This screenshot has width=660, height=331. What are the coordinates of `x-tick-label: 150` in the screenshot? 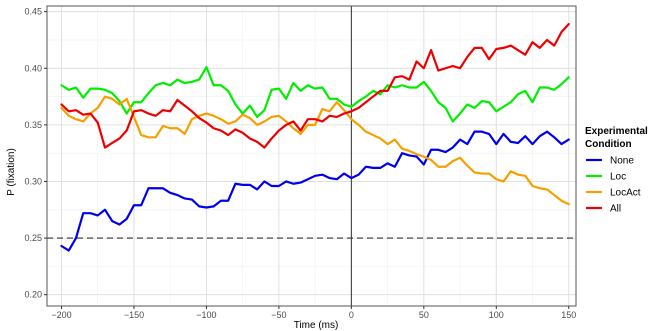 It's located at (568, 315).